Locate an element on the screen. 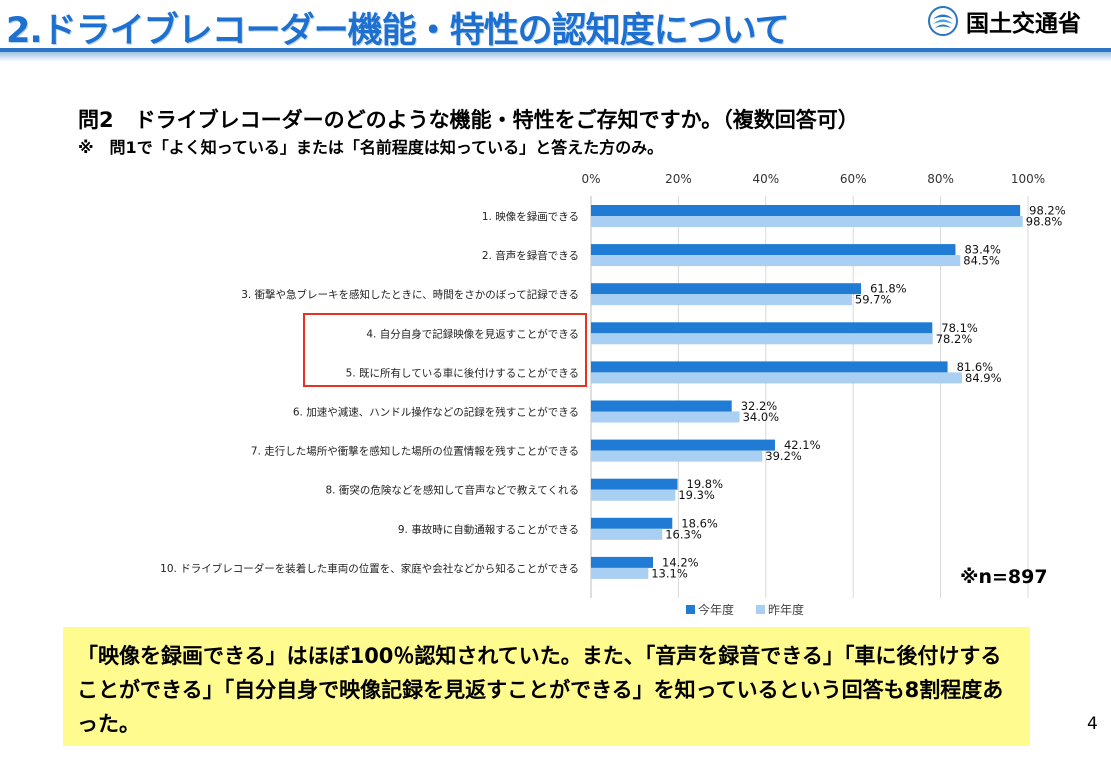 The height and width of the screenshot is (780, 1111). value-label: 81.6% is located at coordinates (975, 367).